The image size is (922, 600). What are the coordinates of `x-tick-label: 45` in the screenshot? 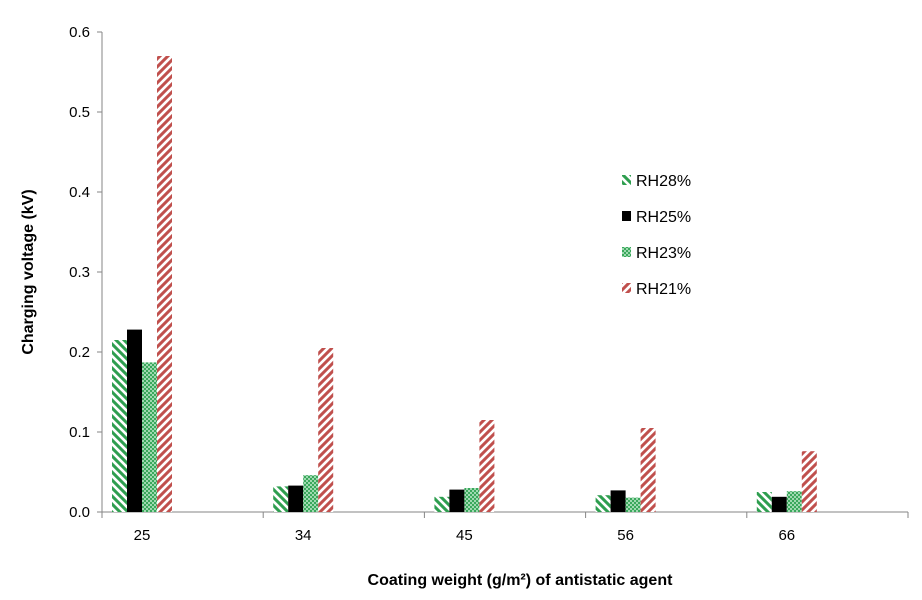 It's located at (464, 535).